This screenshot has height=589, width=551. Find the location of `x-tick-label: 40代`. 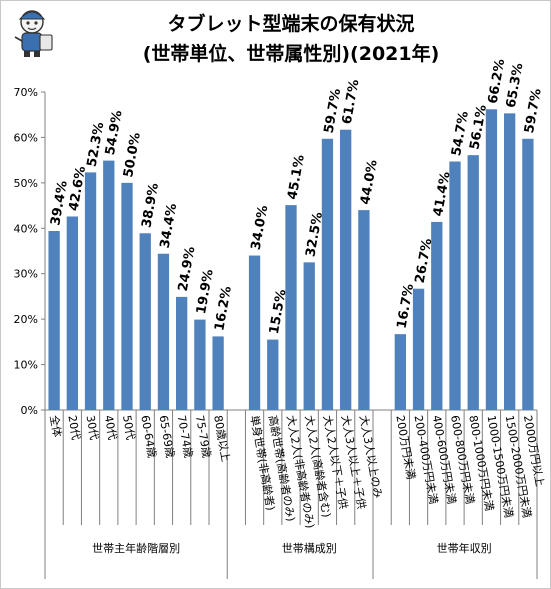

x-tick-label: 40代 is located at coordinates (110, 427).